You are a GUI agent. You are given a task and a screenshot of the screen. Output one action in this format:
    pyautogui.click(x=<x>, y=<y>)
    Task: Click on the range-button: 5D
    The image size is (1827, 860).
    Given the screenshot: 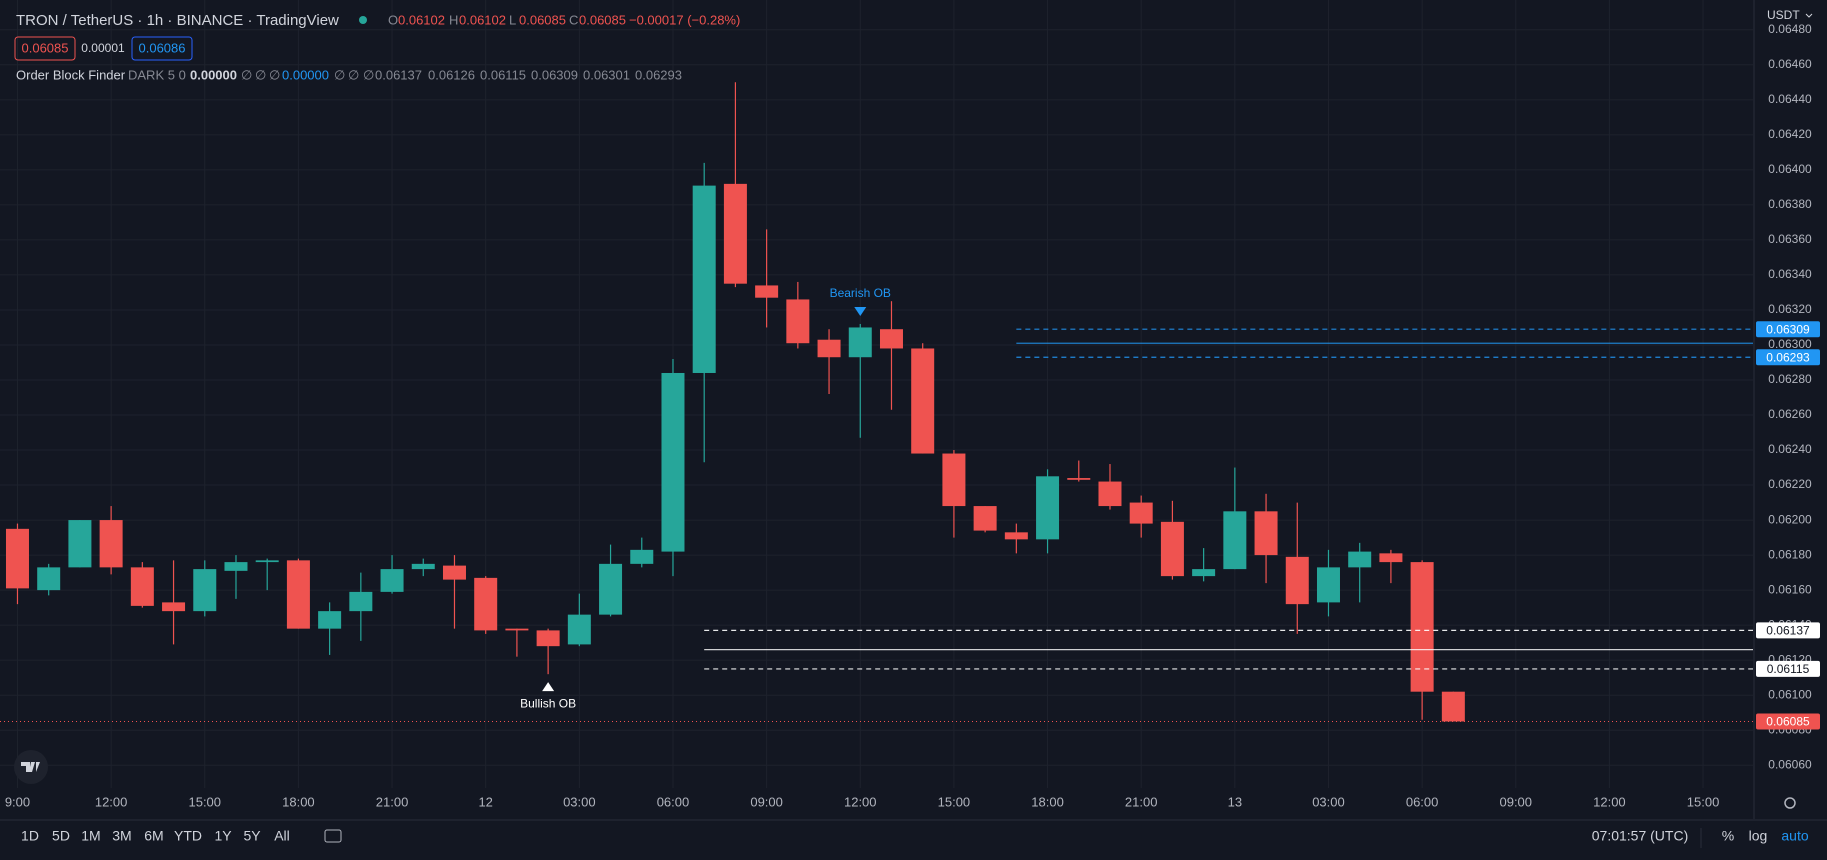 What is the action you would take?
    pyautogui.click(x=61, y=836)
    